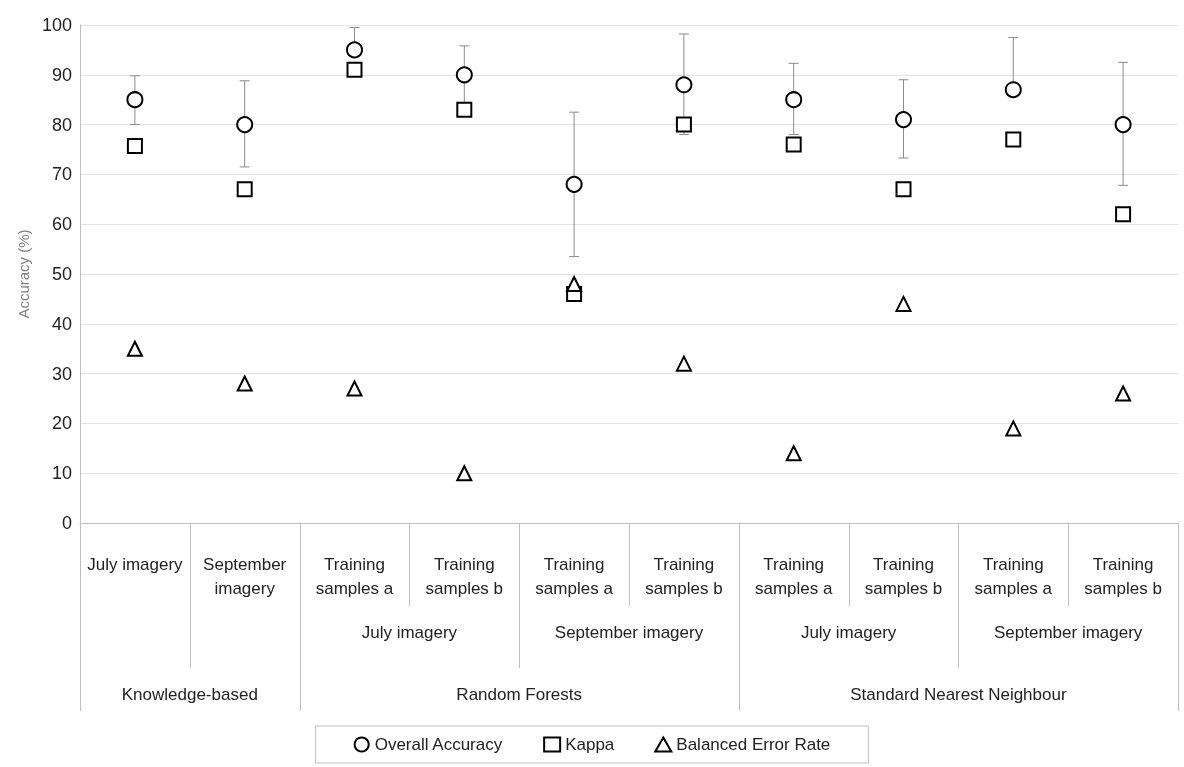  What do you see at coordinates (519, 695) in the screenshot?
I see `text: Random Forests` at bounding box center [519, 695].